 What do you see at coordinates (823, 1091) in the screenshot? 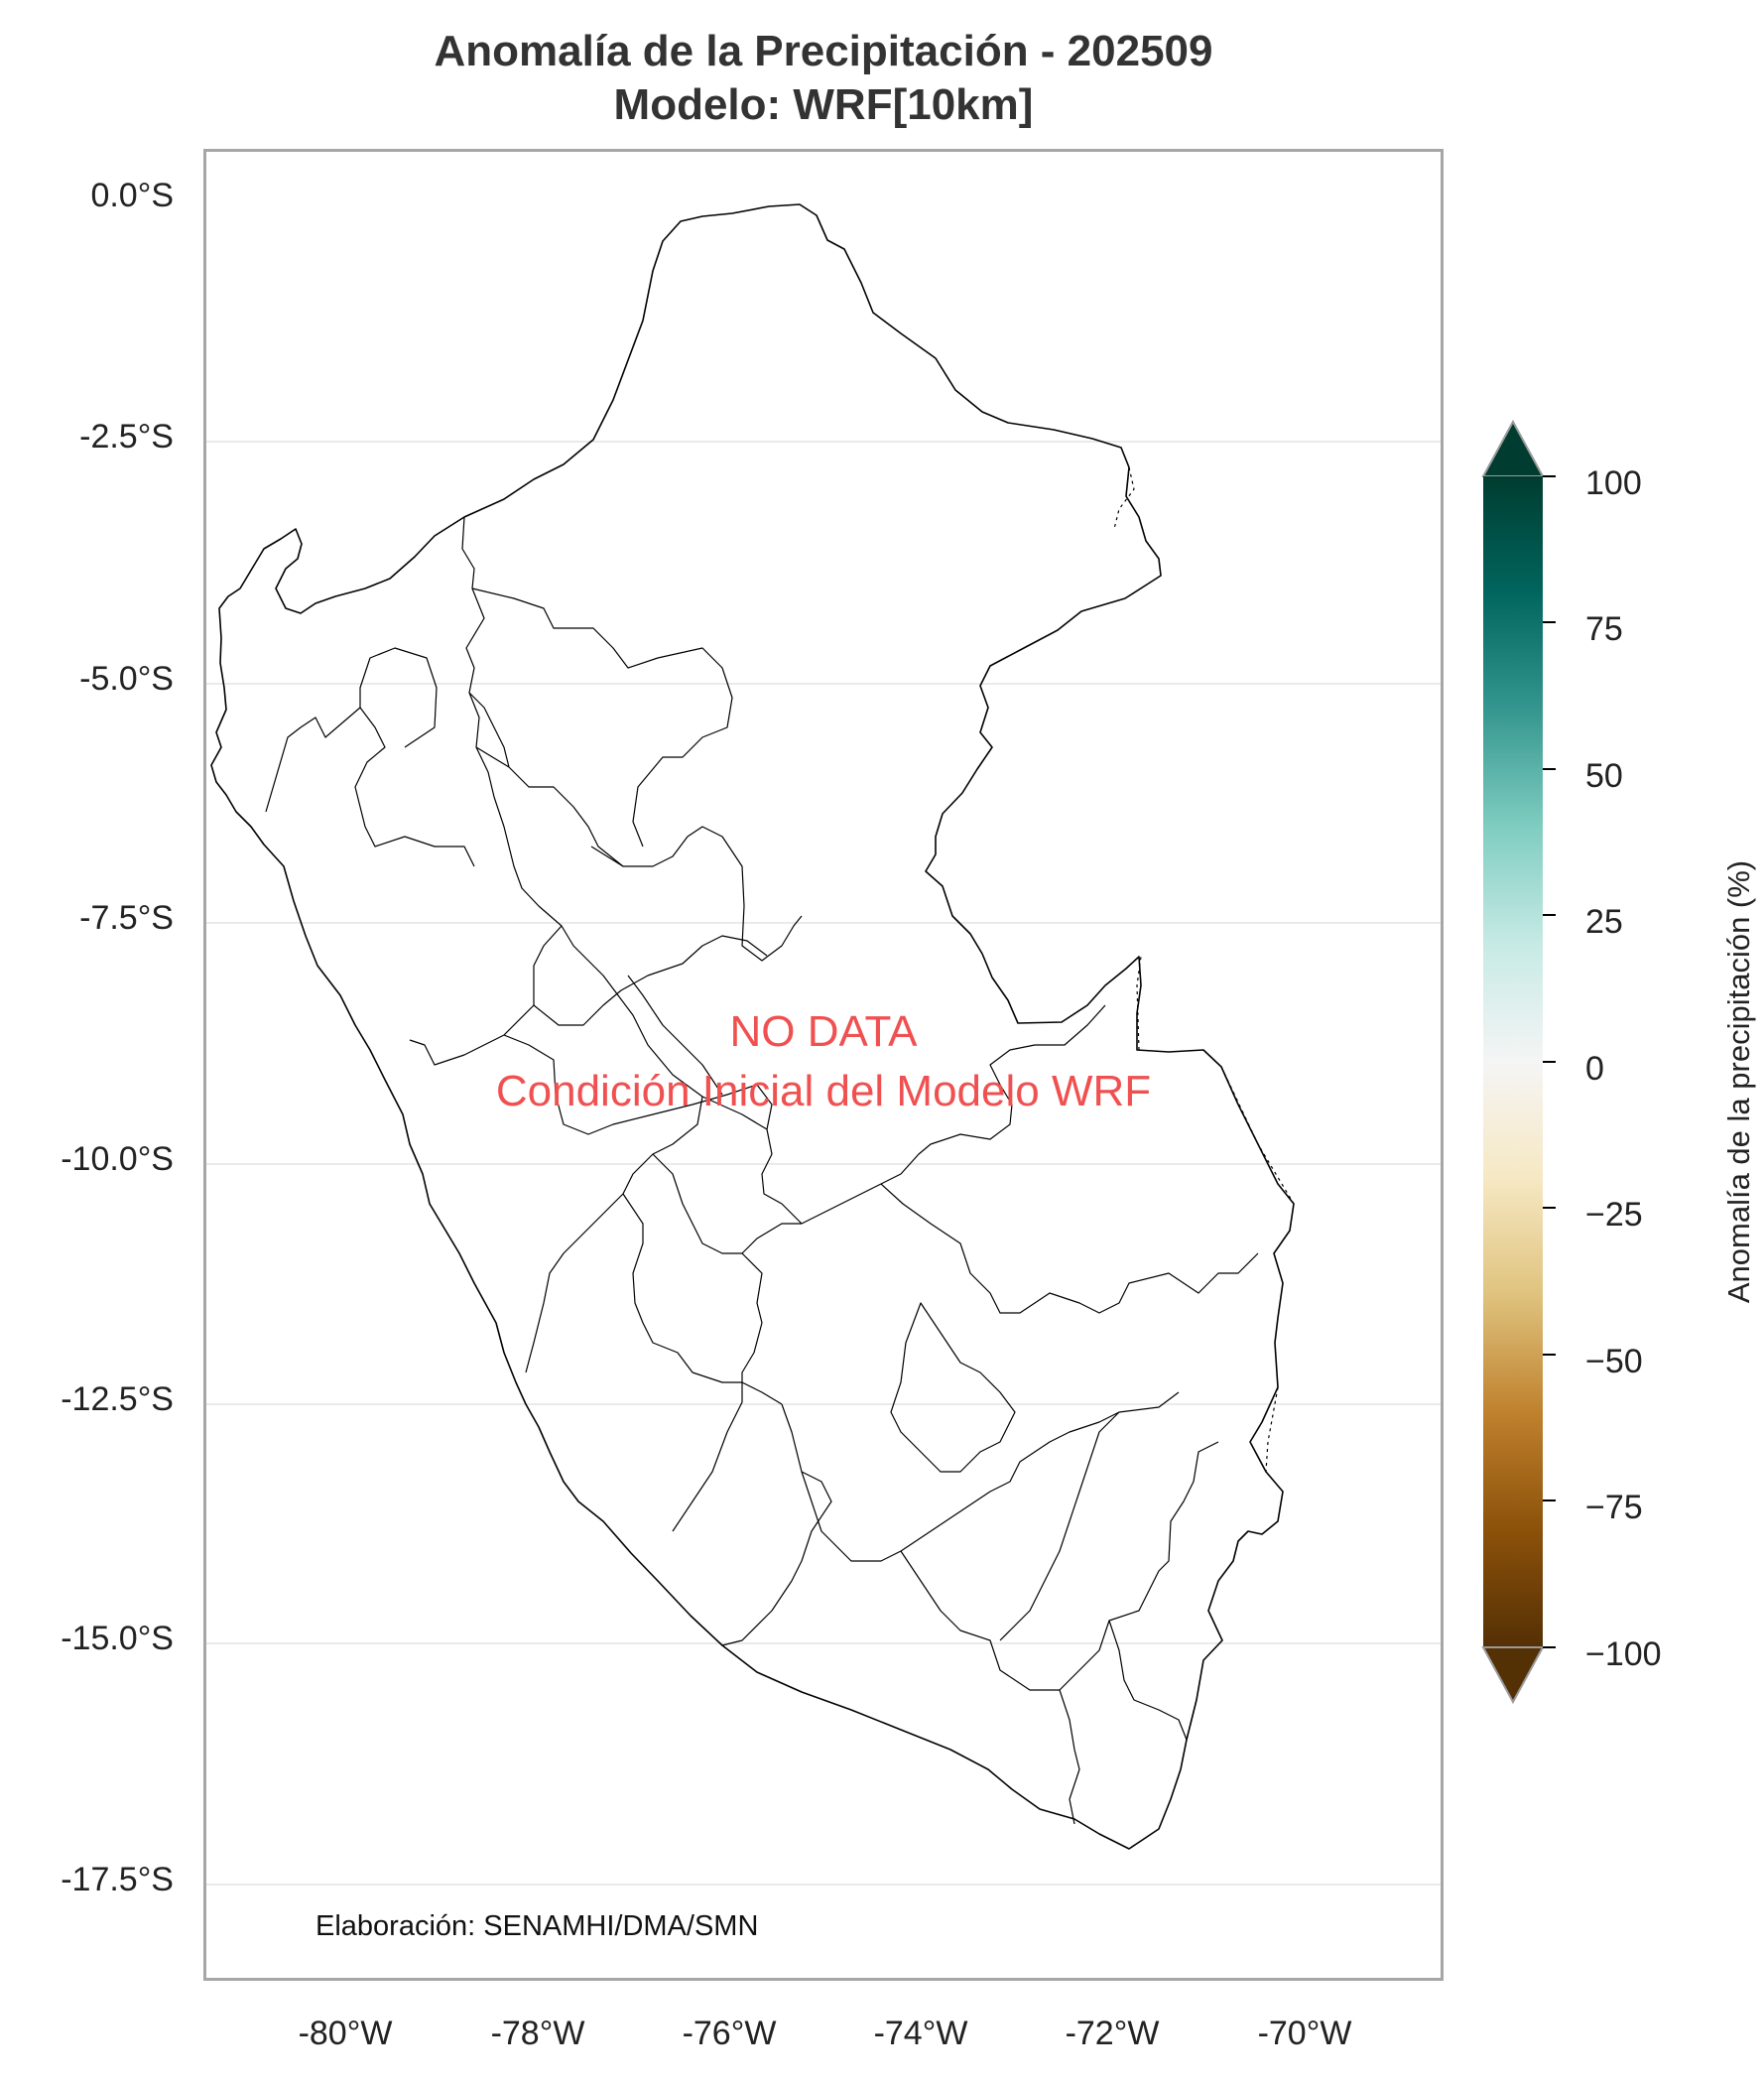
I see `no-data-subtitle: Condición Inicial del Modelo WRF` at bounding box center [823, 1091].